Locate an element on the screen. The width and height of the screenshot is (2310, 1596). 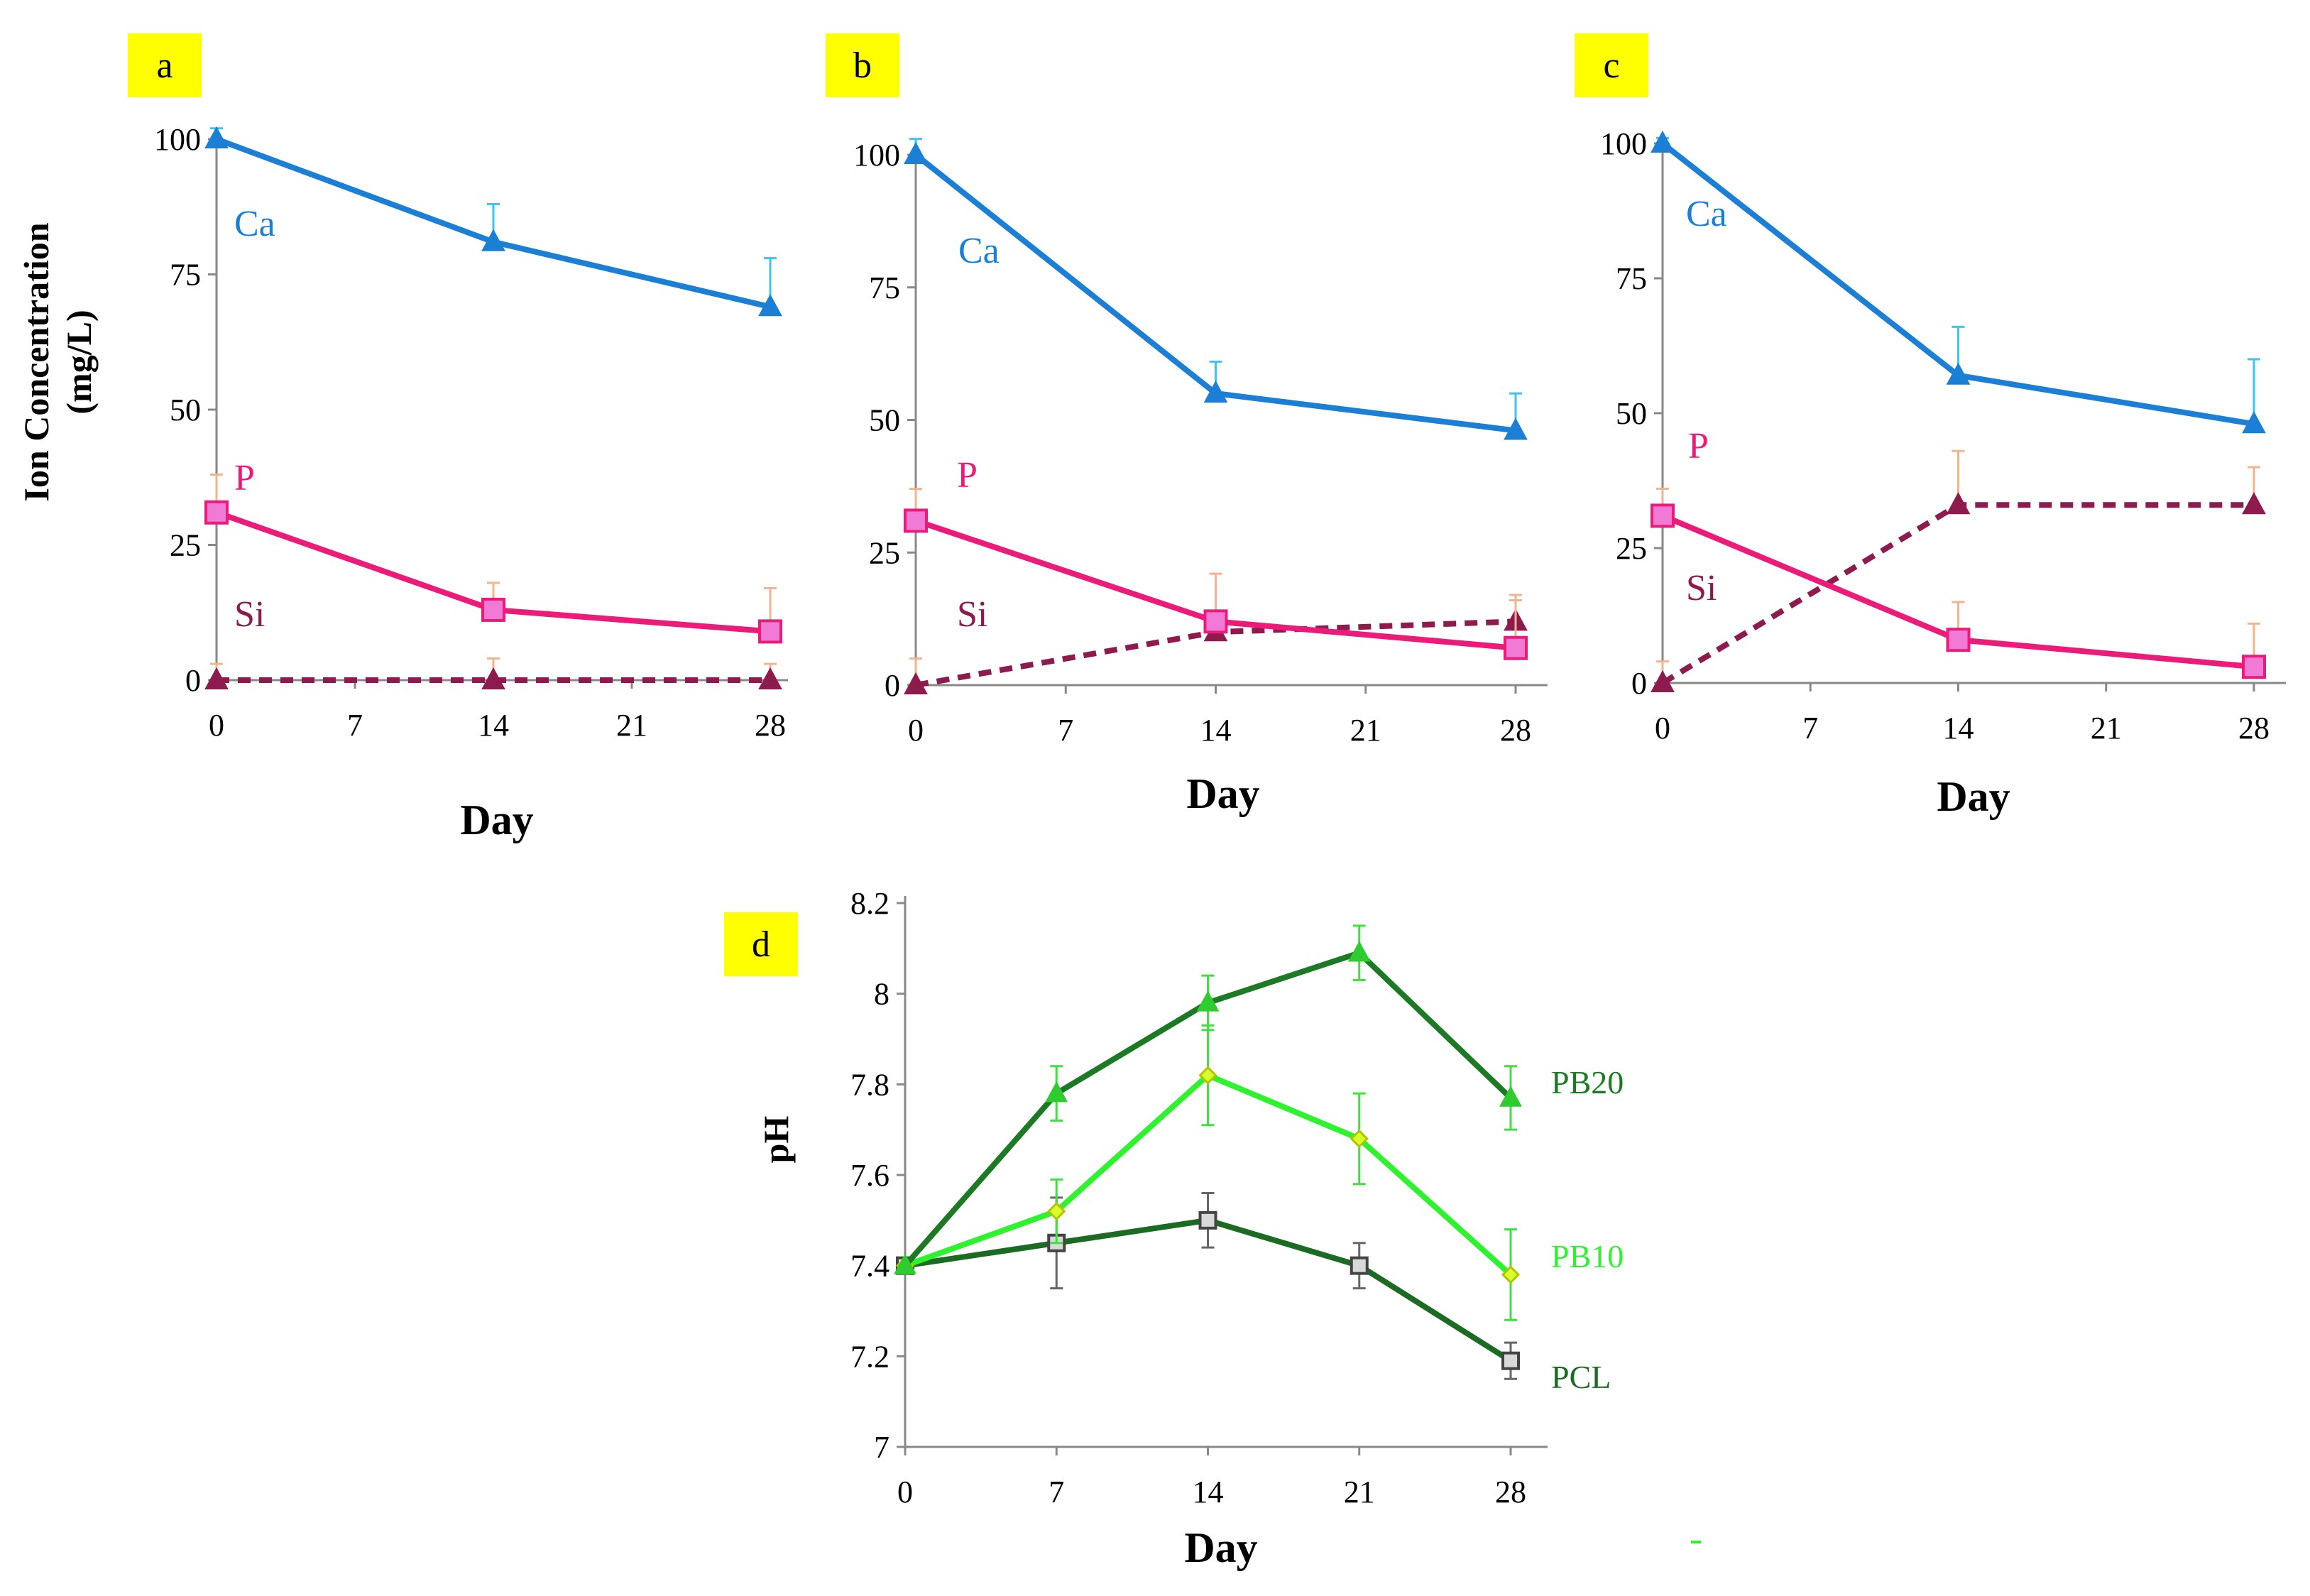
y-tick-label: 7.2 is located at coordinates (869, 1356).